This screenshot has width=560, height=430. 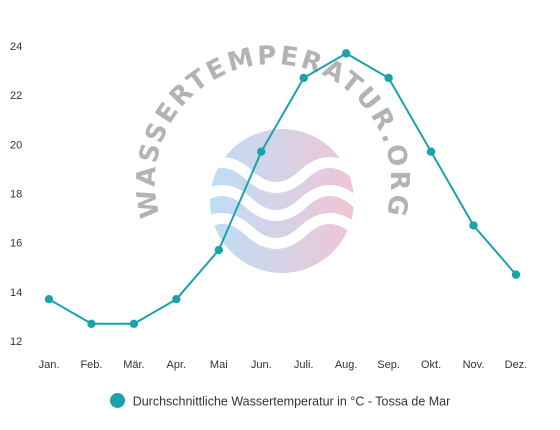 What do you see at coordinates (16, 244) in the screenshot?
I see `y-tick-label: 16` at bounding box center [16, 244].